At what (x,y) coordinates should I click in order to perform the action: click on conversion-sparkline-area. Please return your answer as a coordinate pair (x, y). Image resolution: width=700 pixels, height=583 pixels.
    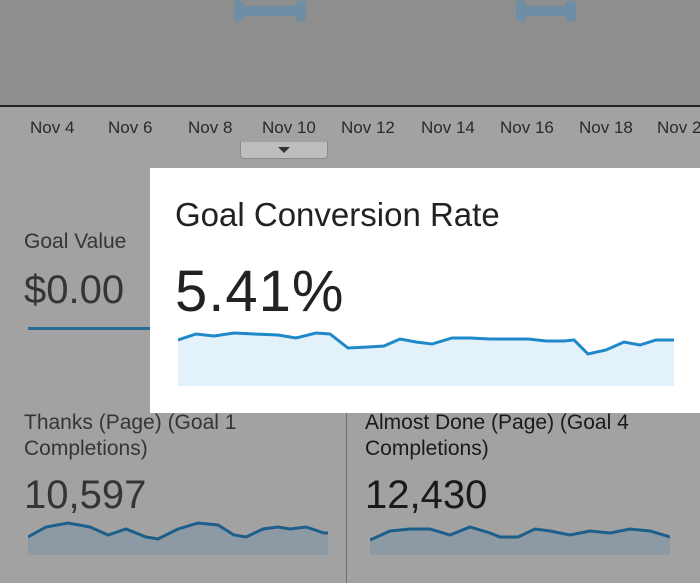
    Looking at the image, I should click on (426, 359).